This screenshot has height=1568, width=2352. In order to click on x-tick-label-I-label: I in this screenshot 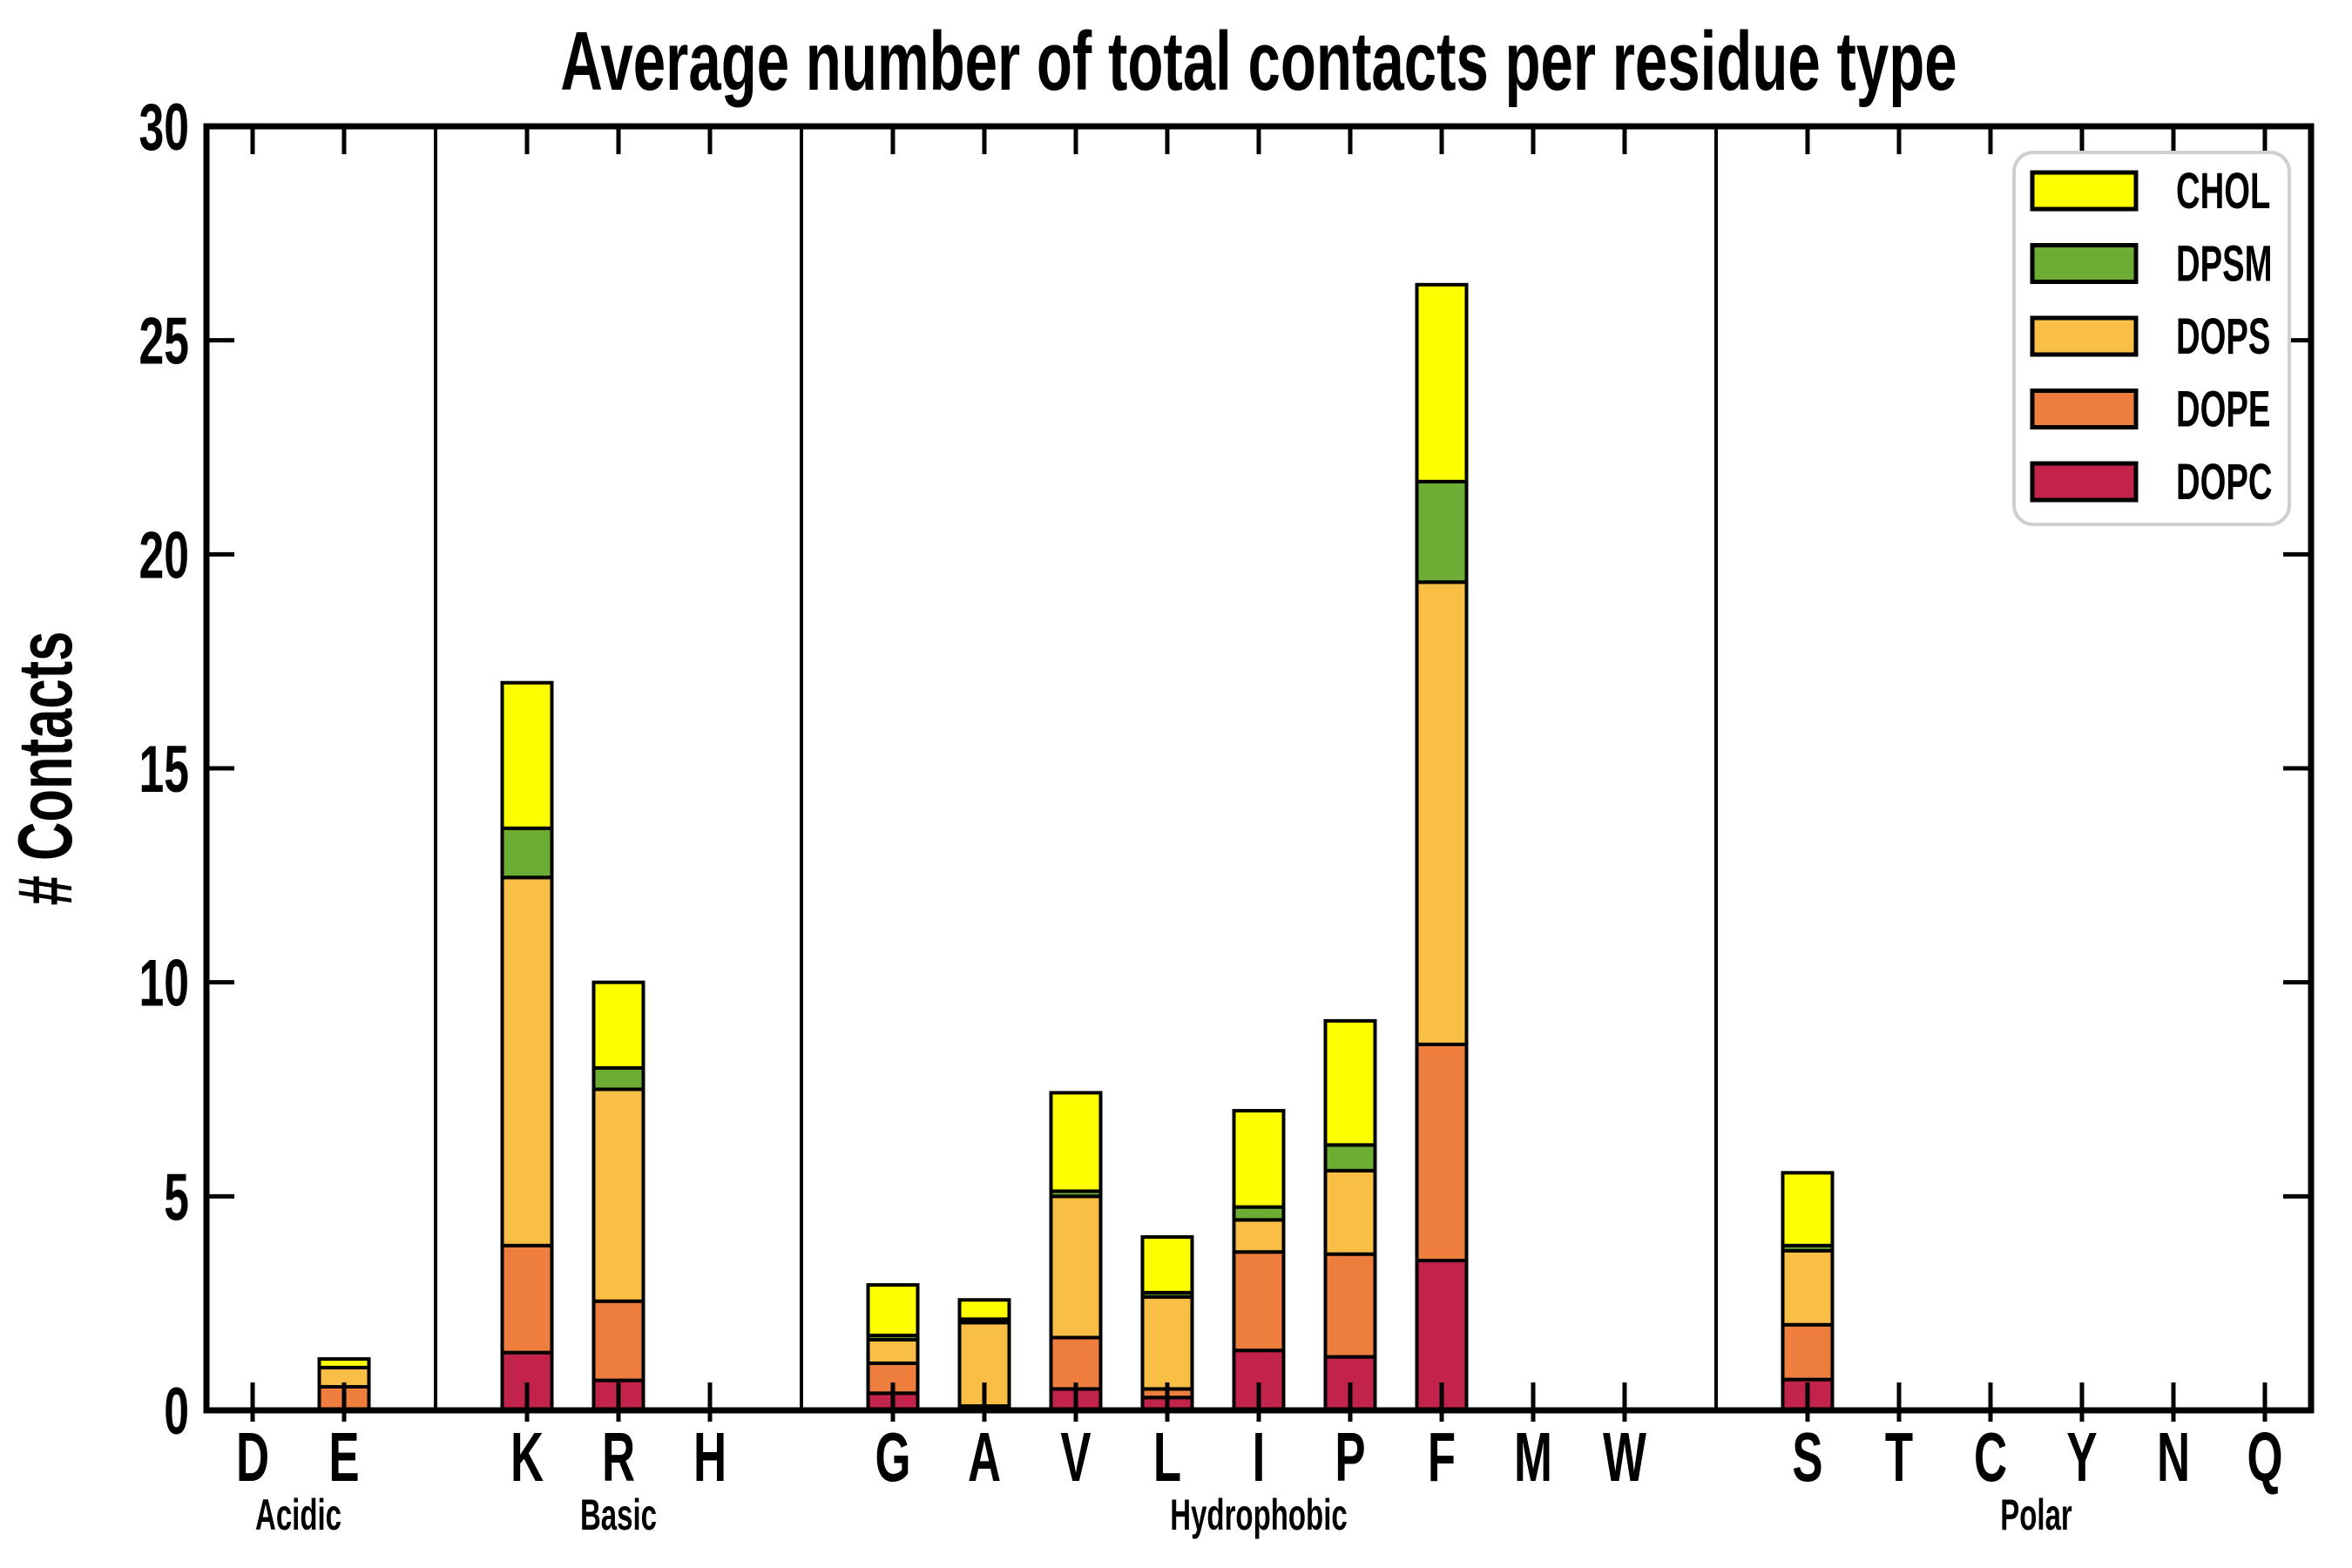, I will do `click(1260, 1458)`.